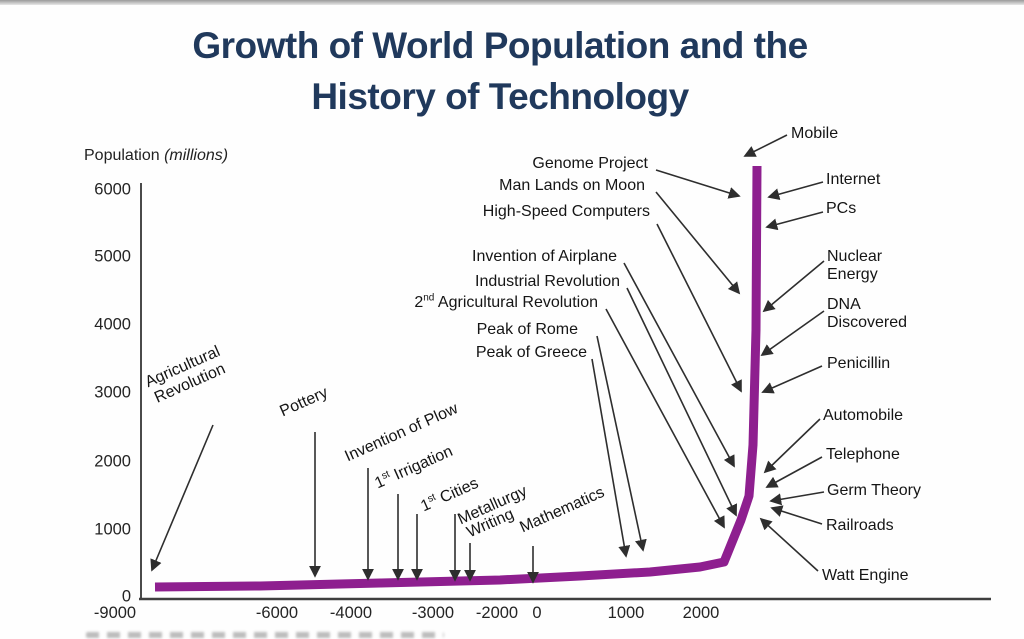 Image resolution: width=1024 pixels, height=639 pixels. Describe the element at coordinates (531, 352) in the screenshot. I see `annotation-peak-of-greece: Peak of Greece` at that location.